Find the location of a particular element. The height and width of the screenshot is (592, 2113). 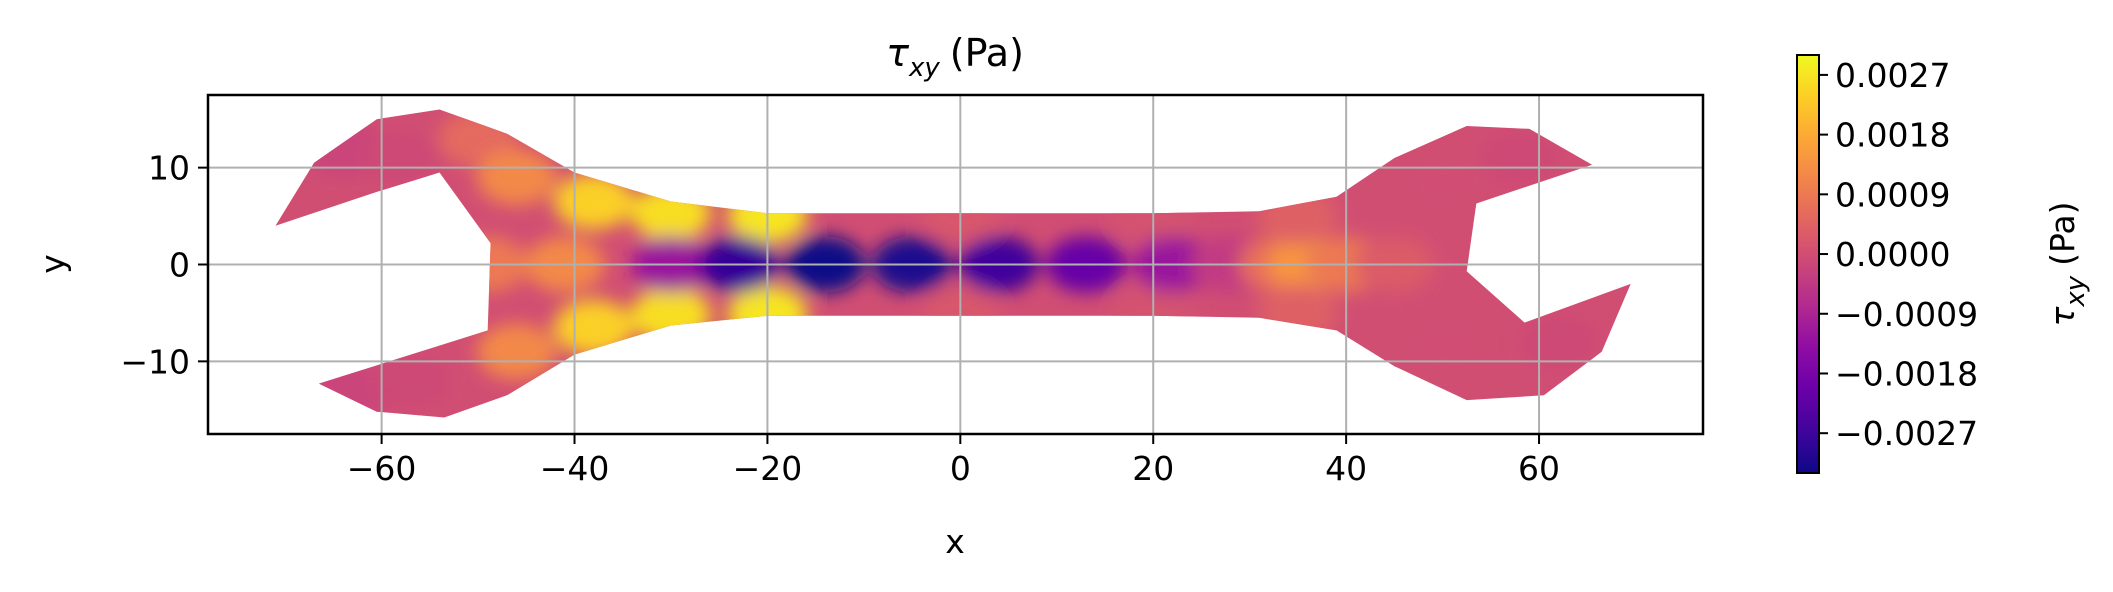

colorbar-tick-label: −0.0018 is located at coordinates (1906, 373).